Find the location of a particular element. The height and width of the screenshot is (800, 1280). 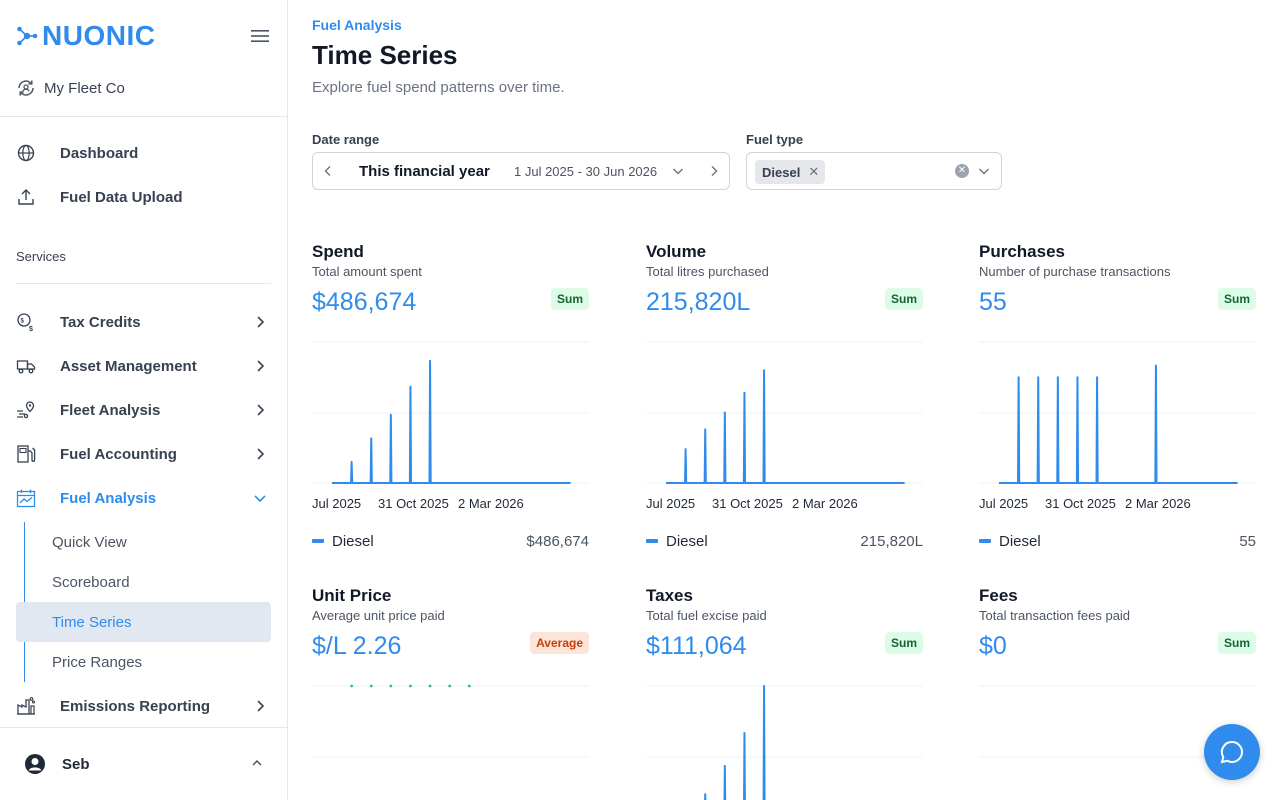

nav-label: Fuel Accounting is located at coordinates (118, 454).